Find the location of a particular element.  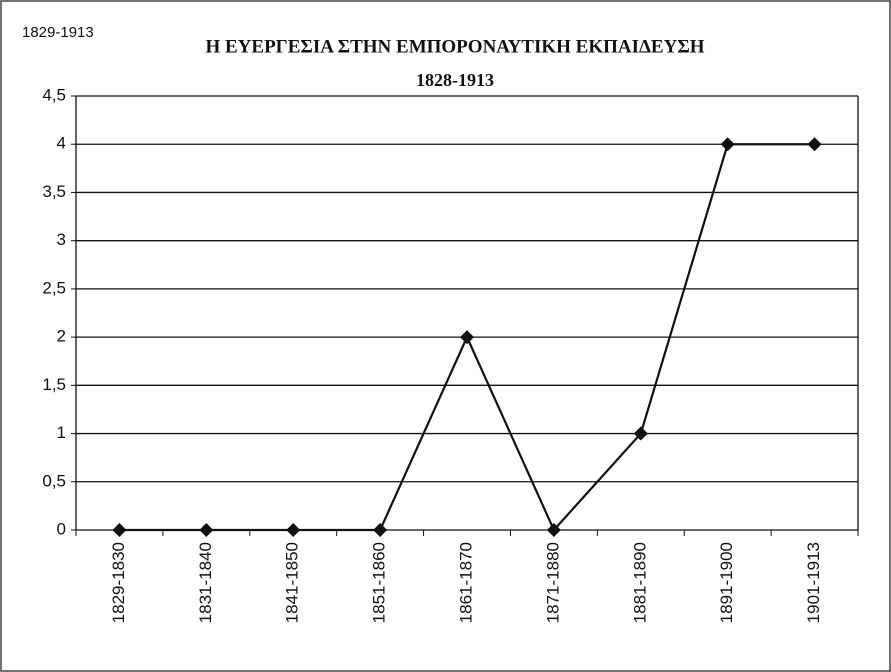

y-tick-label: 3 is located at coordinates (61, 239).